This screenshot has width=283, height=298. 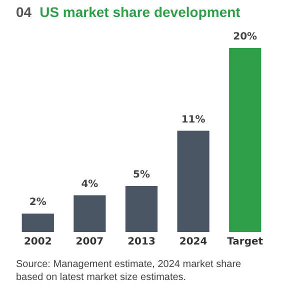 I want to click on data-label: 5%, so click(x=141, y=175).